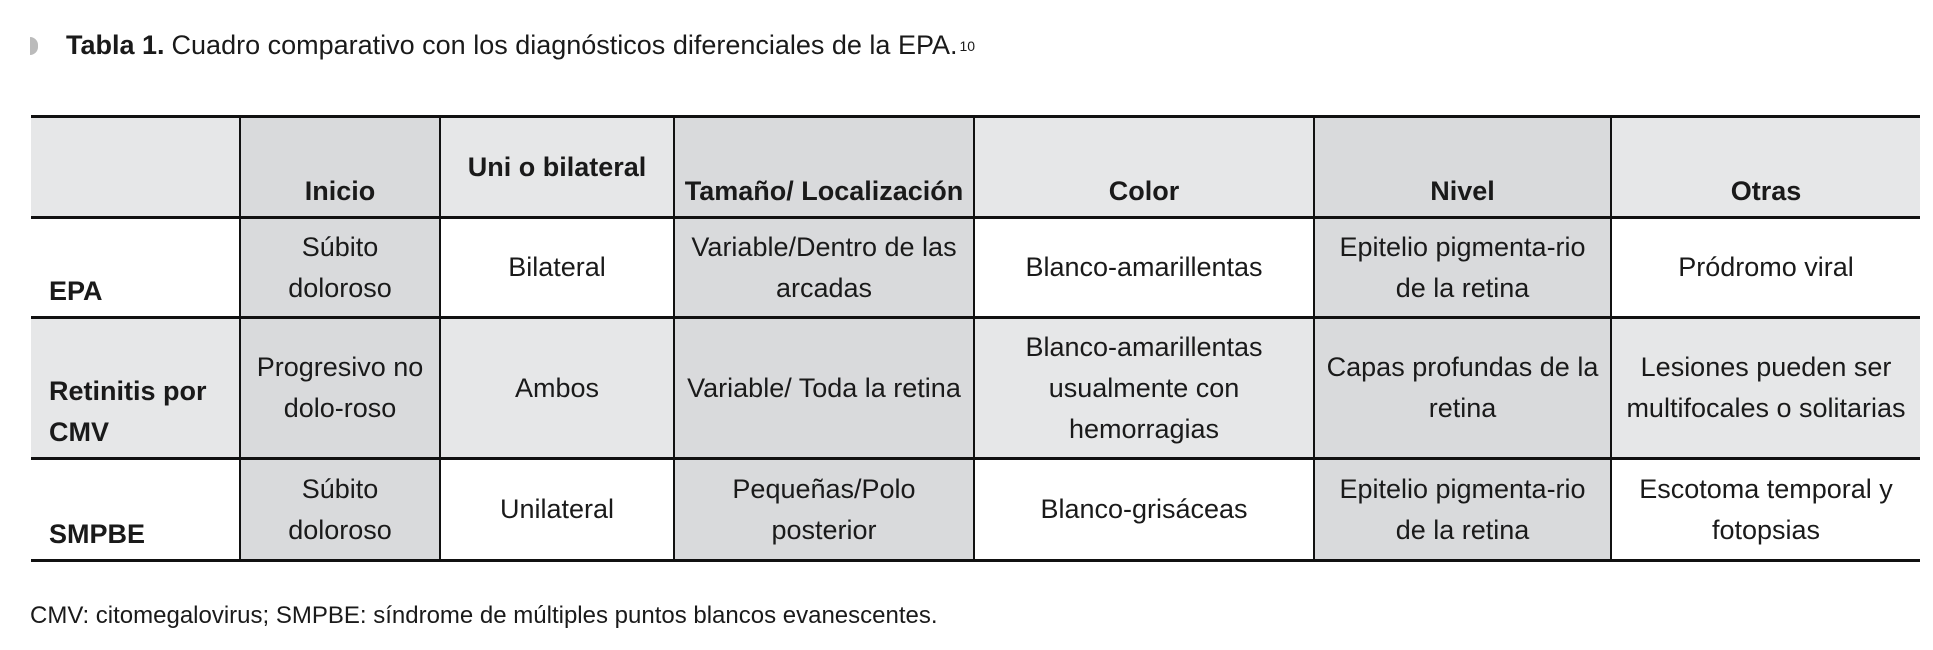  I want to click on table-cell: Pródromo viral, so click(1765, 267).